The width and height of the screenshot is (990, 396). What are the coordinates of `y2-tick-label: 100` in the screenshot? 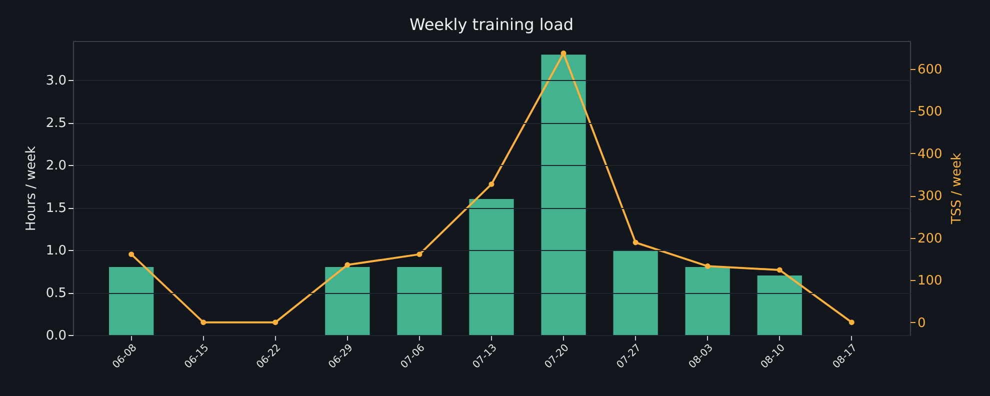 It's located at (930, 281).